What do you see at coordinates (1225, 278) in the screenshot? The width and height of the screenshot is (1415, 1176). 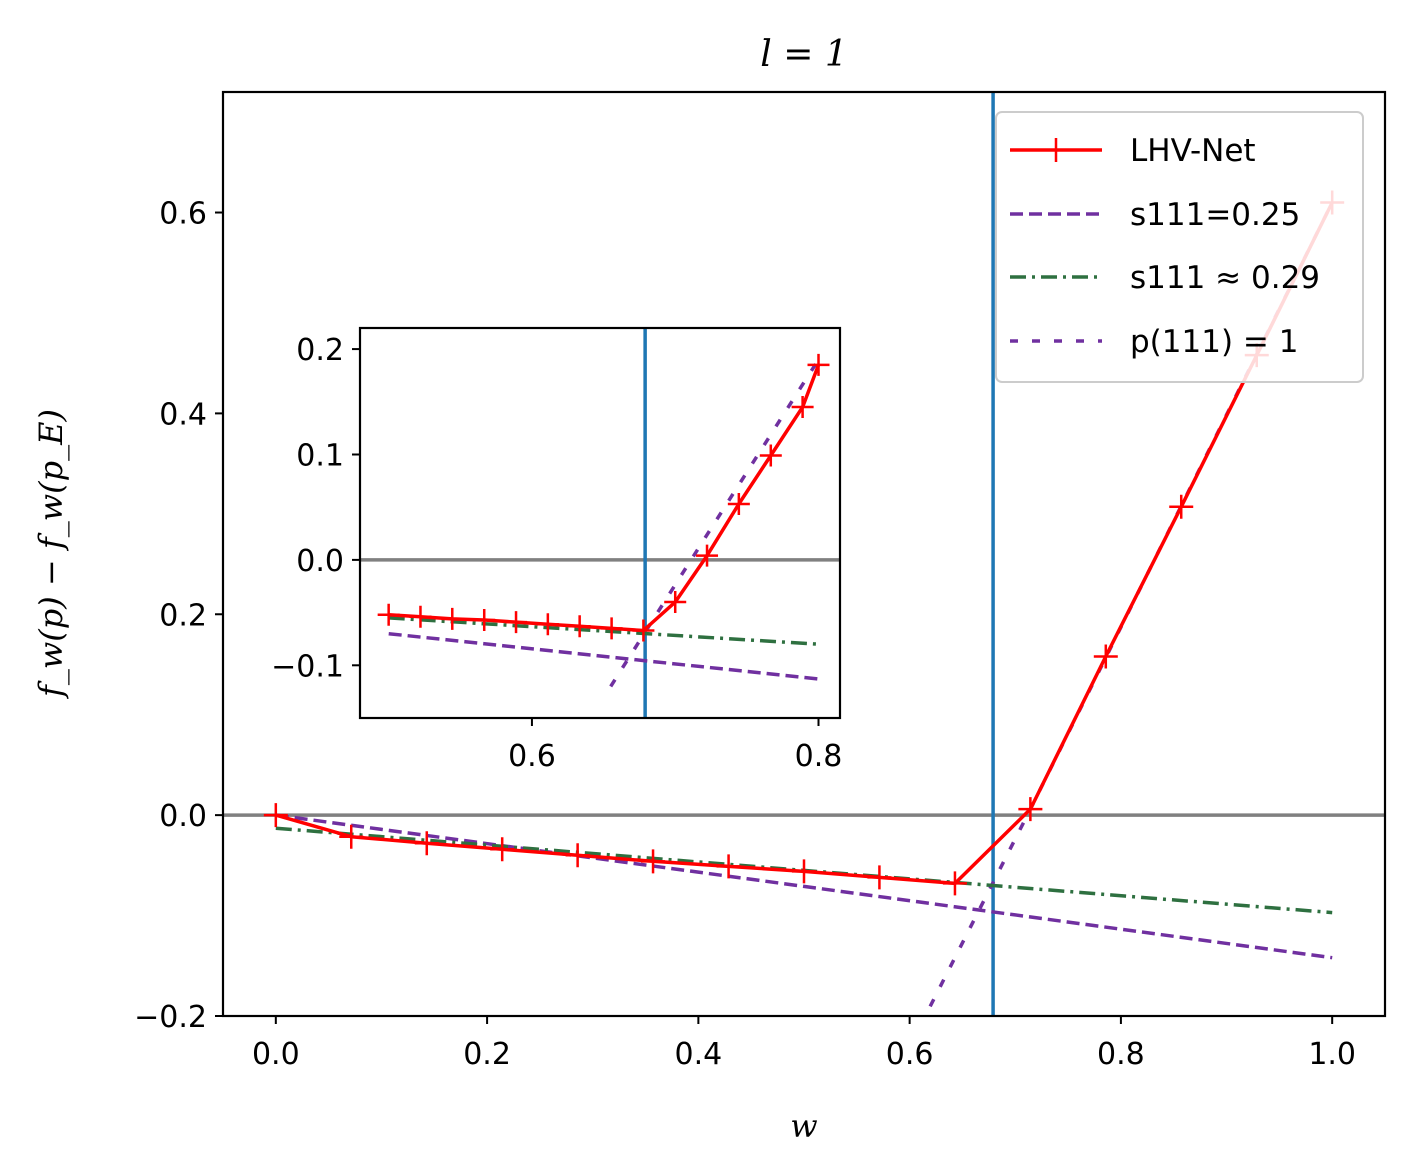 I see `legend-label-s029: s111 ≈ 0.29` at bounding box center [1225, 278].